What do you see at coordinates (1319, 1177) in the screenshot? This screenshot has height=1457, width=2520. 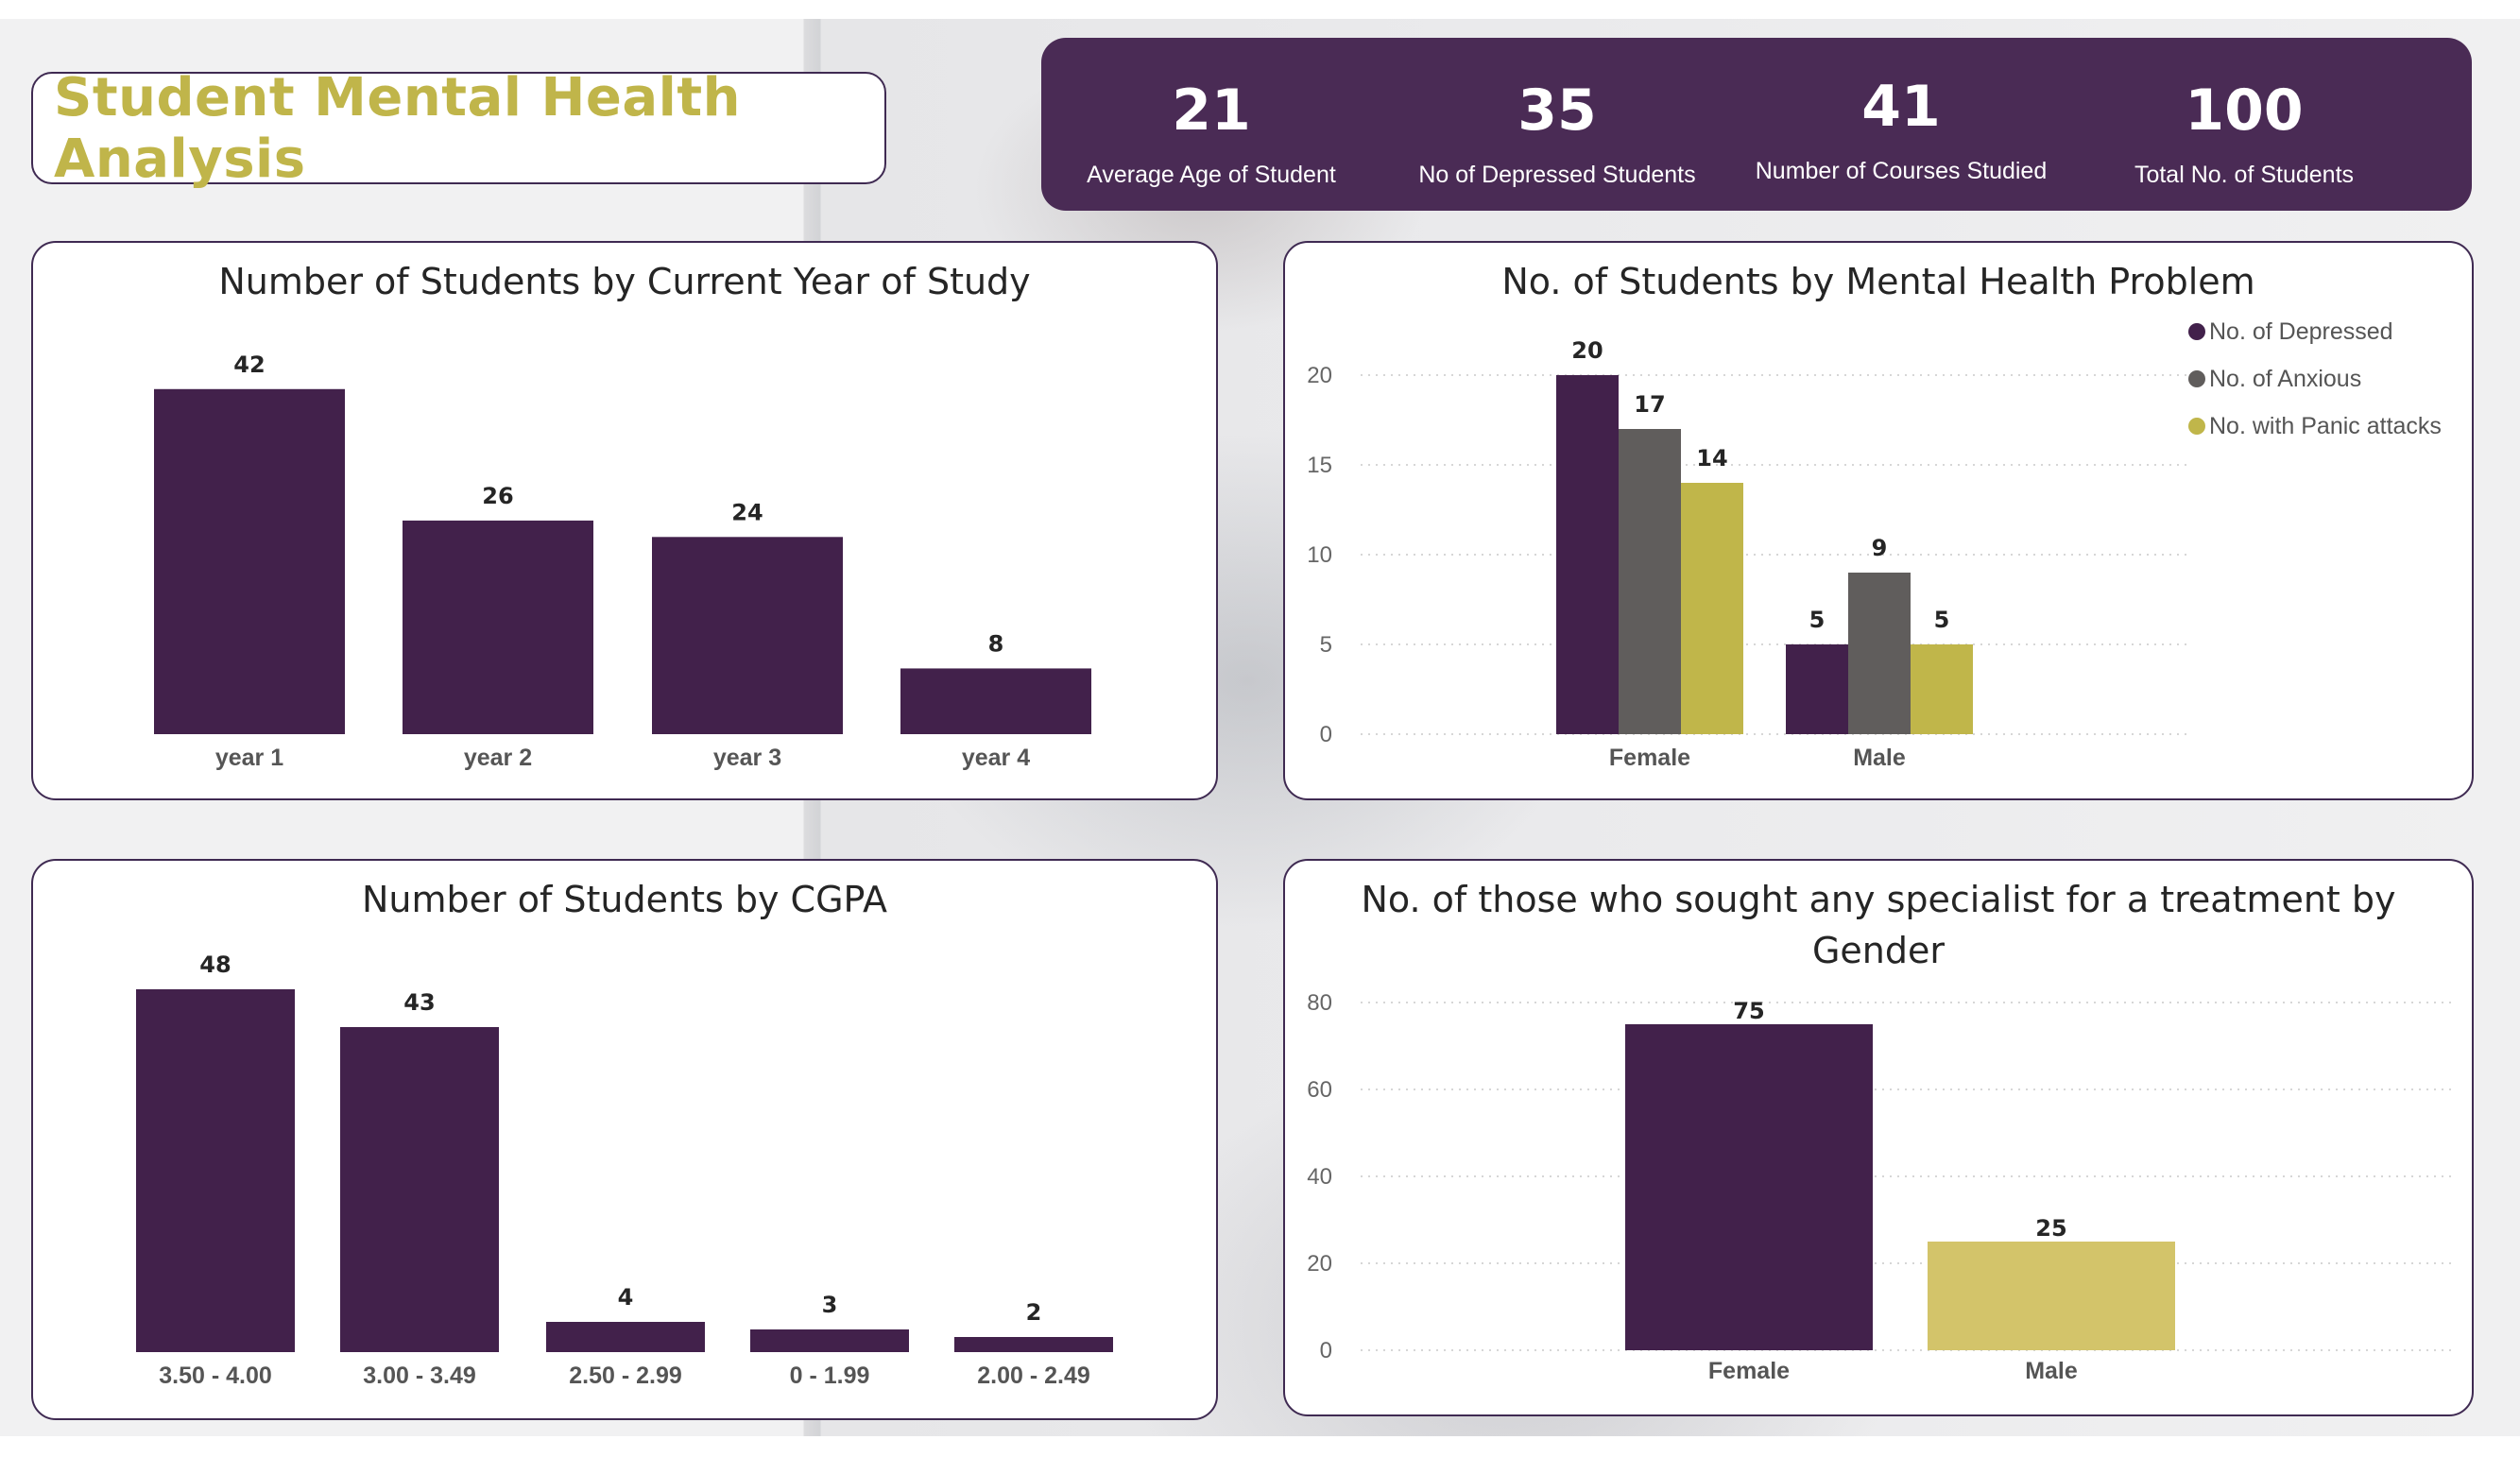 I see `y-tick-label: 40` at bounding box center [1319, 1177].